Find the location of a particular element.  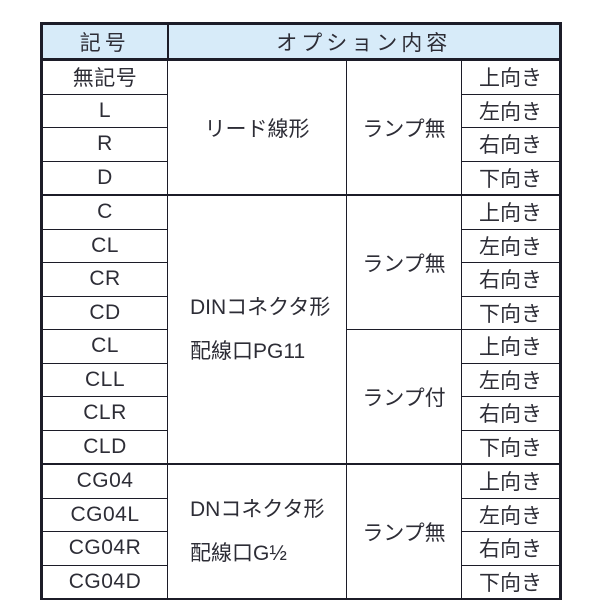

code-cell: CG04R is located at coordinates (104, 548).